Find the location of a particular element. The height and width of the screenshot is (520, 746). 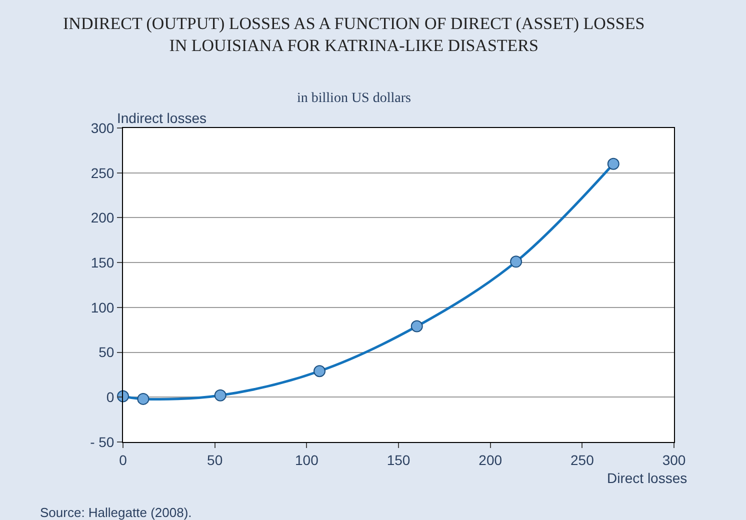

x-tick-label: 0 is located at coordinates (123, 460).